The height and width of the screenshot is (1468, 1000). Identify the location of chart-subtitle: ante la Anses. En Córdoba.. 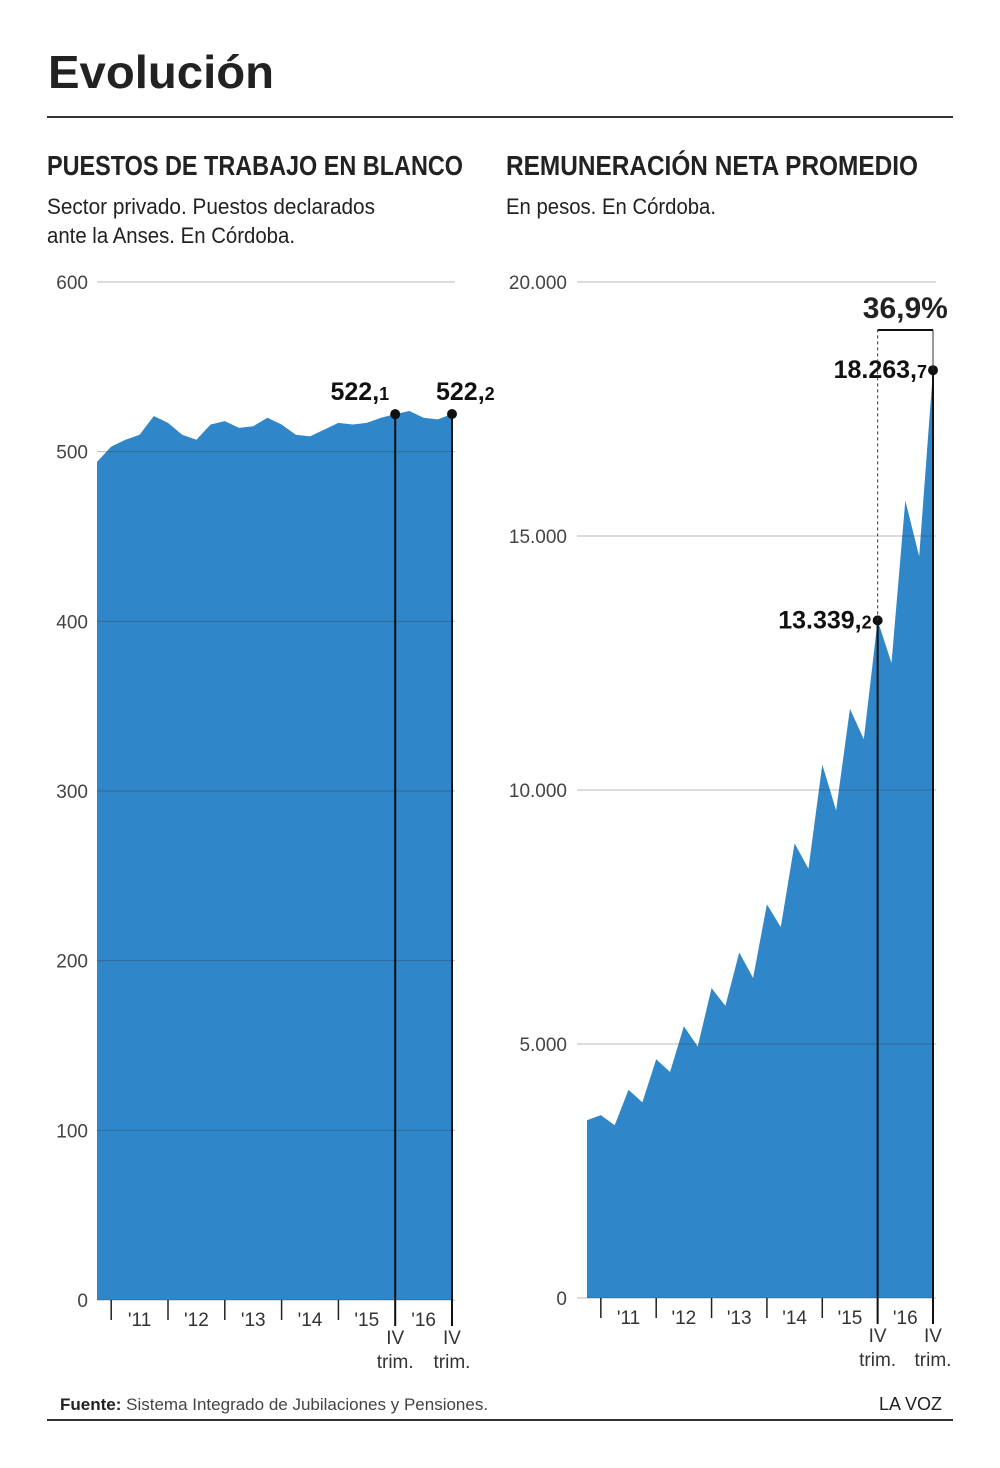
(171, 235).